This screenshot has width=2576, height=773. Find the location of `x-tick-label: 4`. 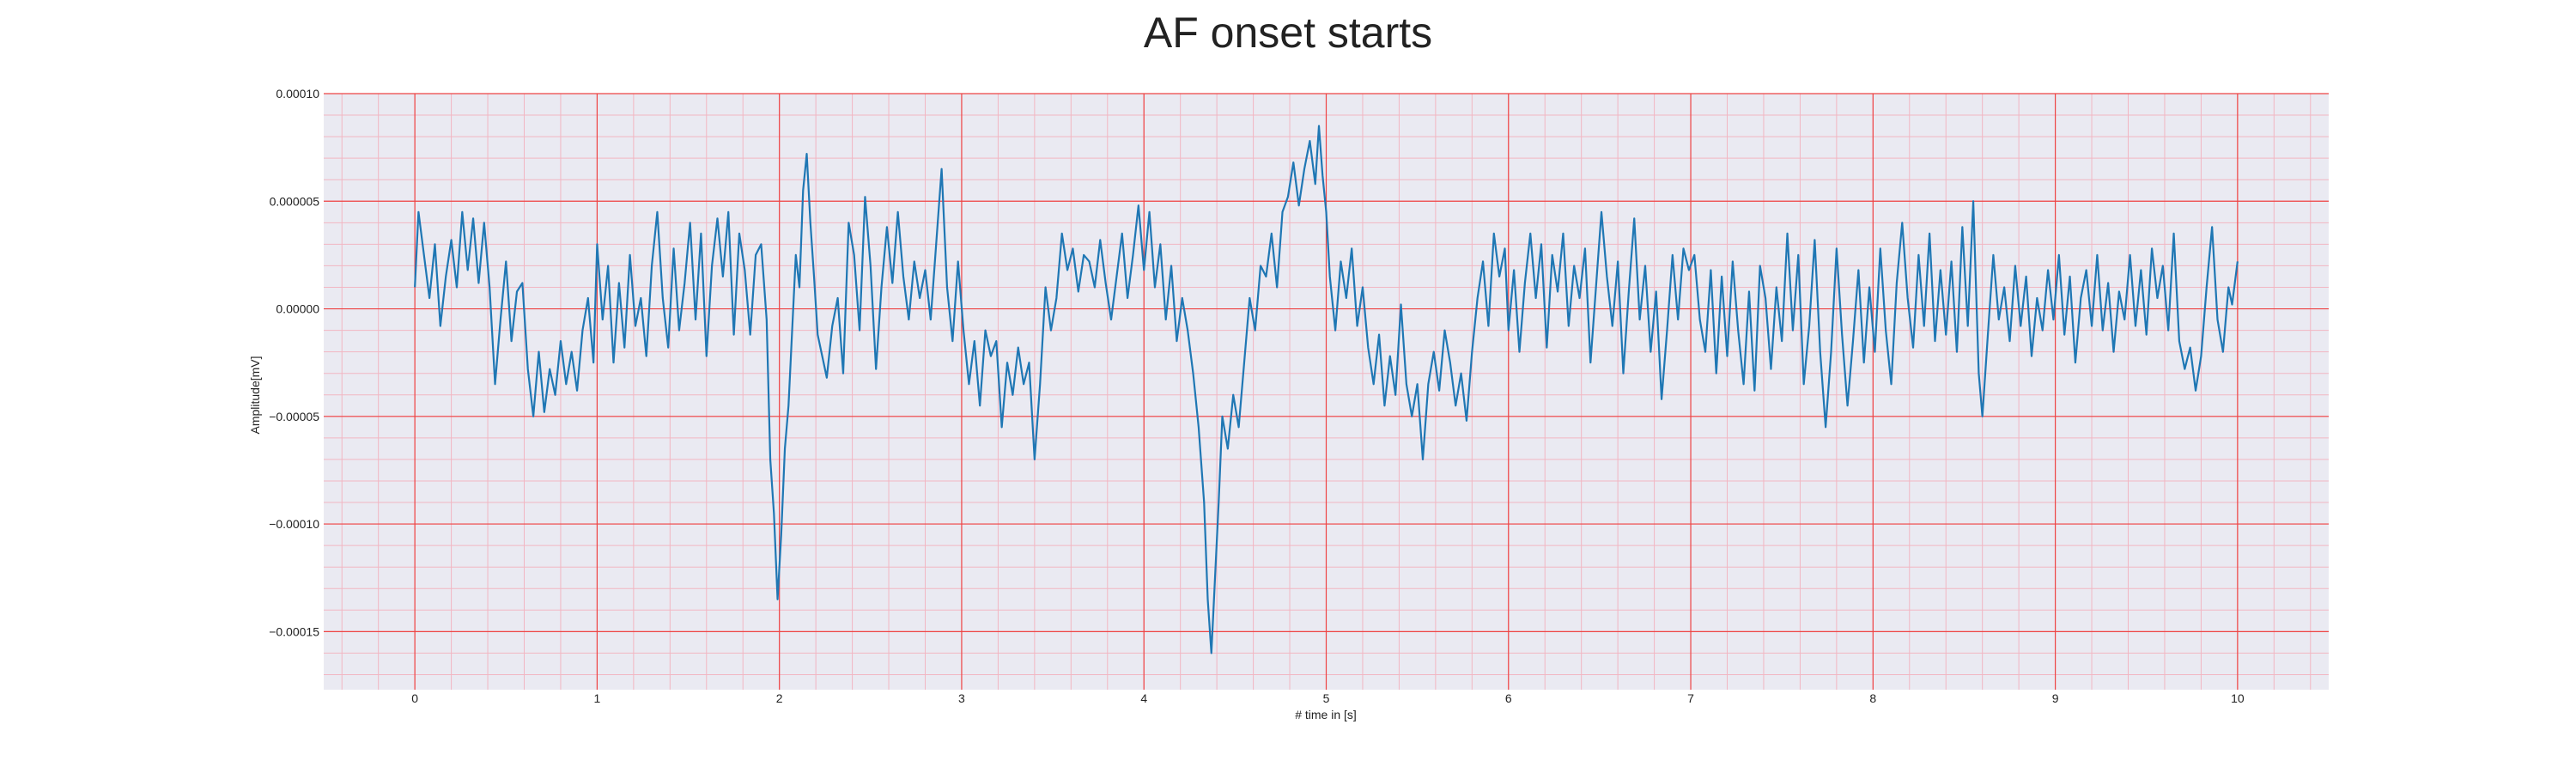

x-tick-label: 4 is located at coordinates (1144, 698).